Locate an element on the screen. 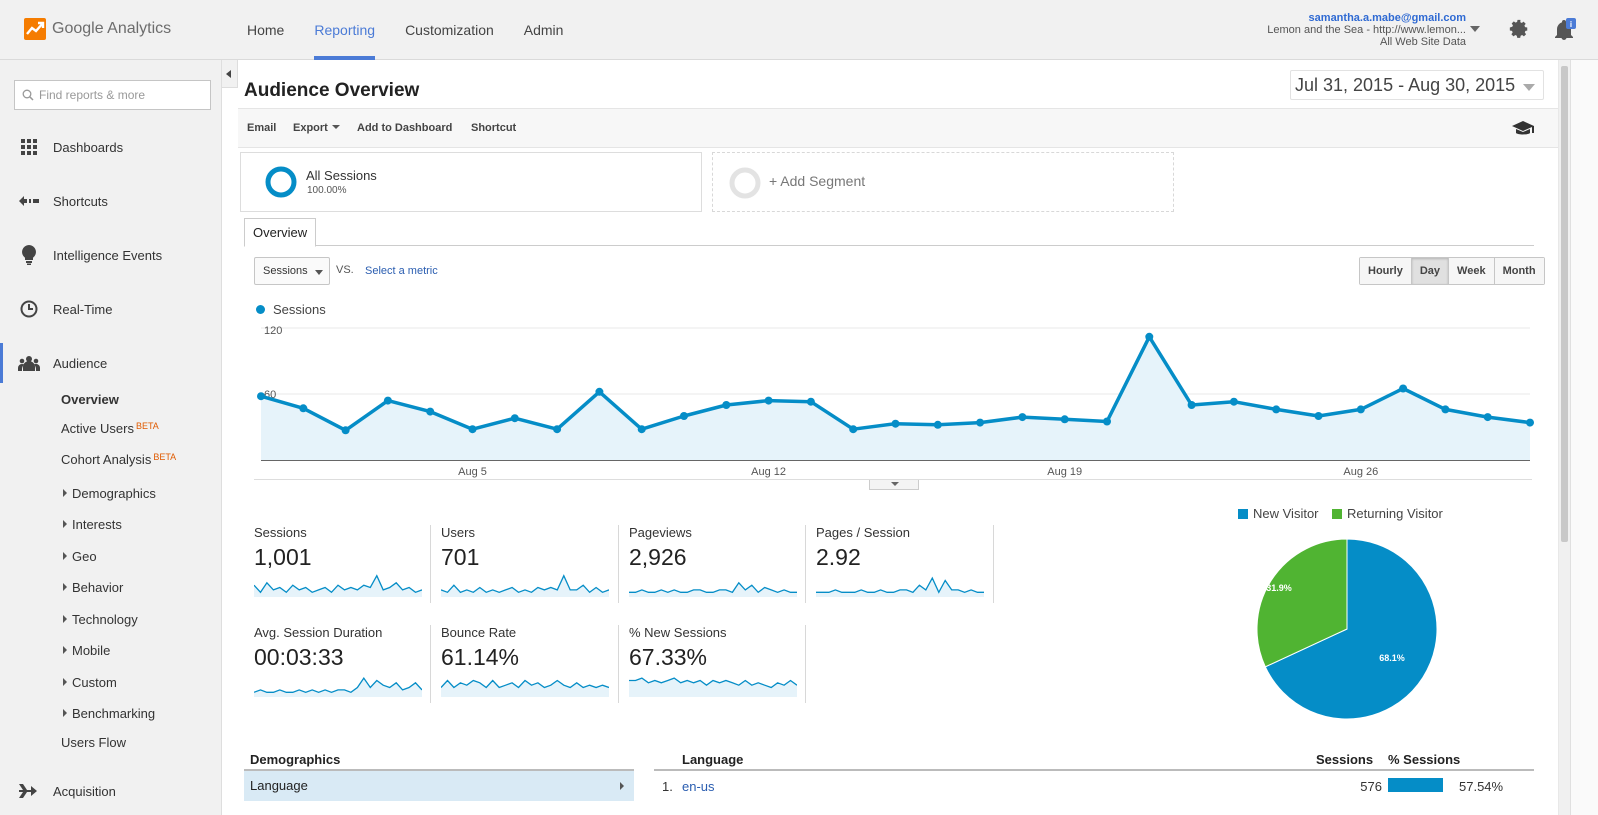 The width and height of the screenshot is (1598, 815). metric-value: 00:03:33 is located at coordinates (299, 657).